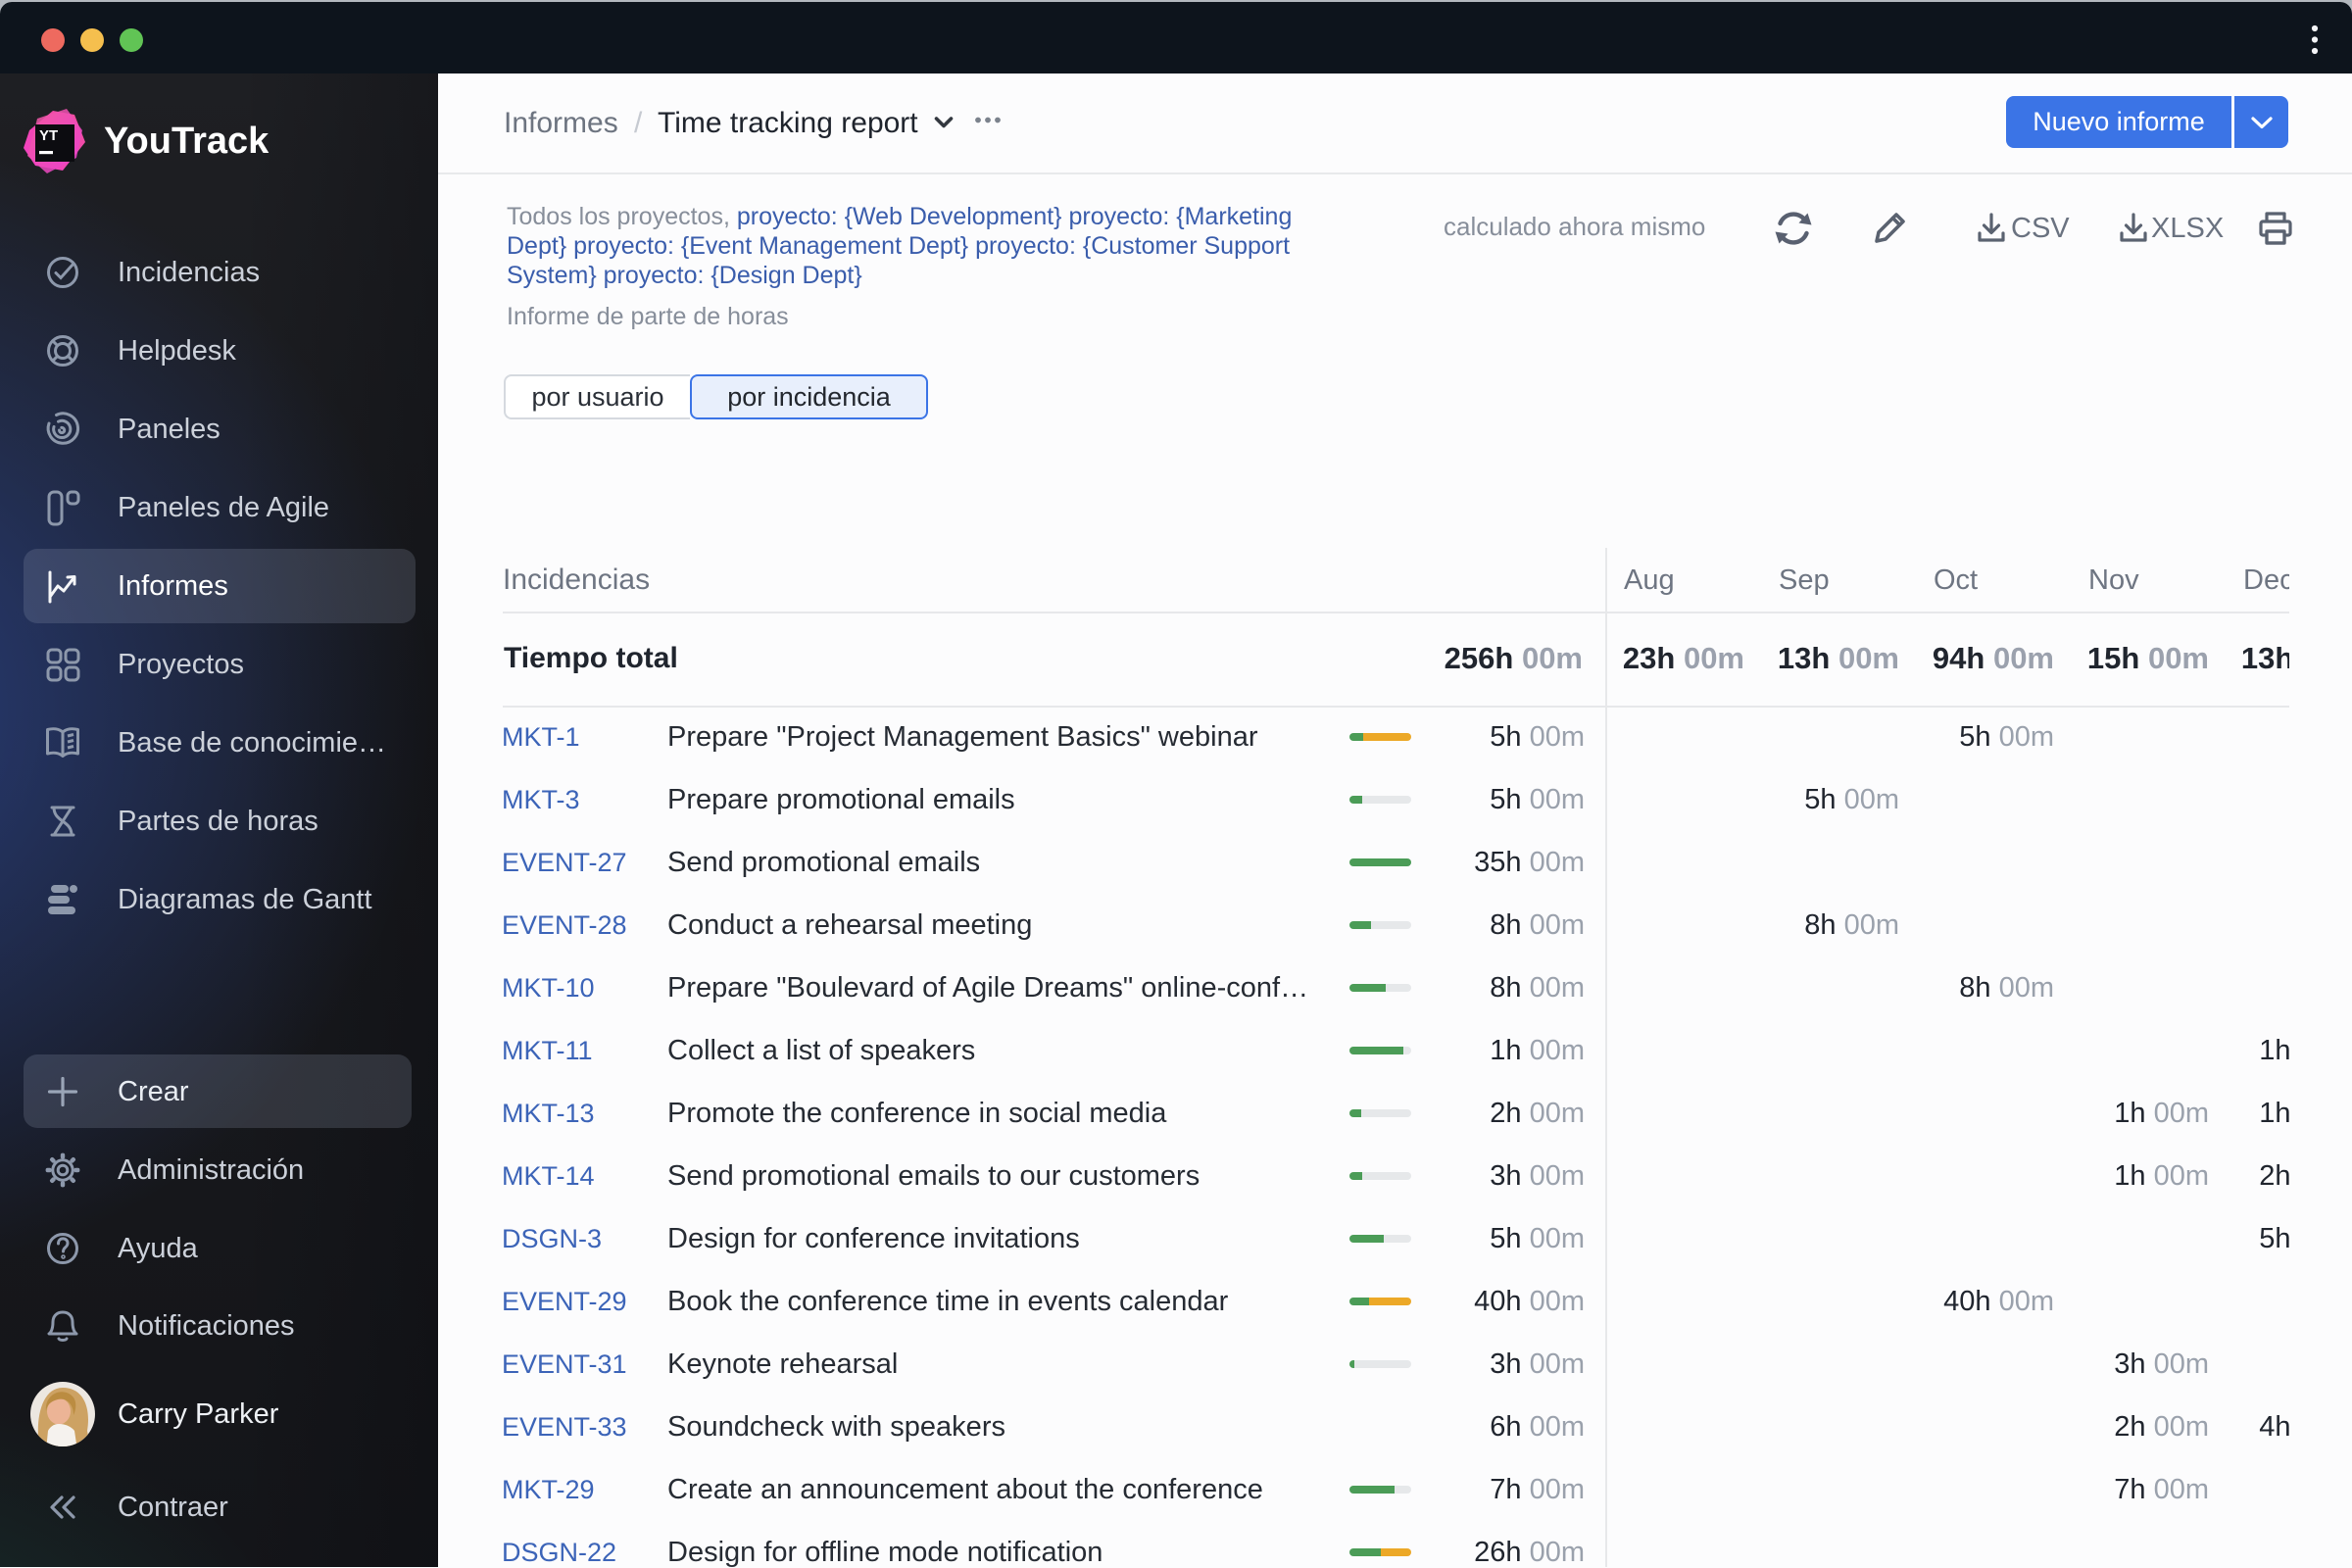 The height and width of the screenshot is (1568, 2352). I want to click on svg-text: YT, so click(48, 135).